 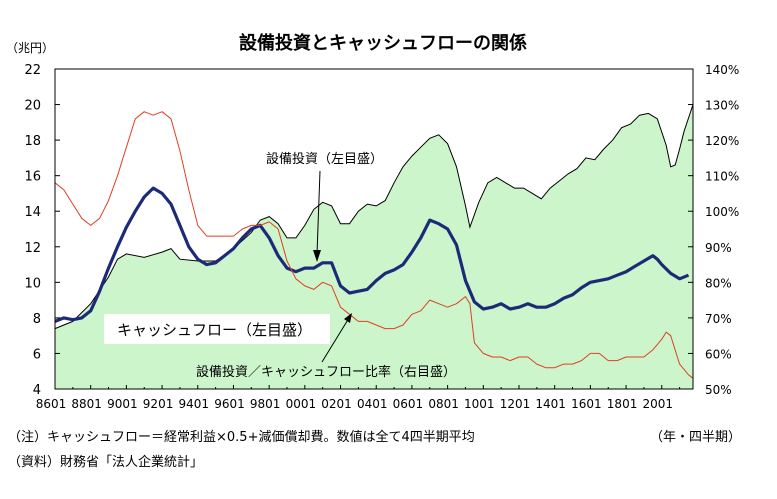 What do you see at coordinates (550, 404) in the screenshot?
I see `x-tick-label: 1401` at bounding box center [550, 404].